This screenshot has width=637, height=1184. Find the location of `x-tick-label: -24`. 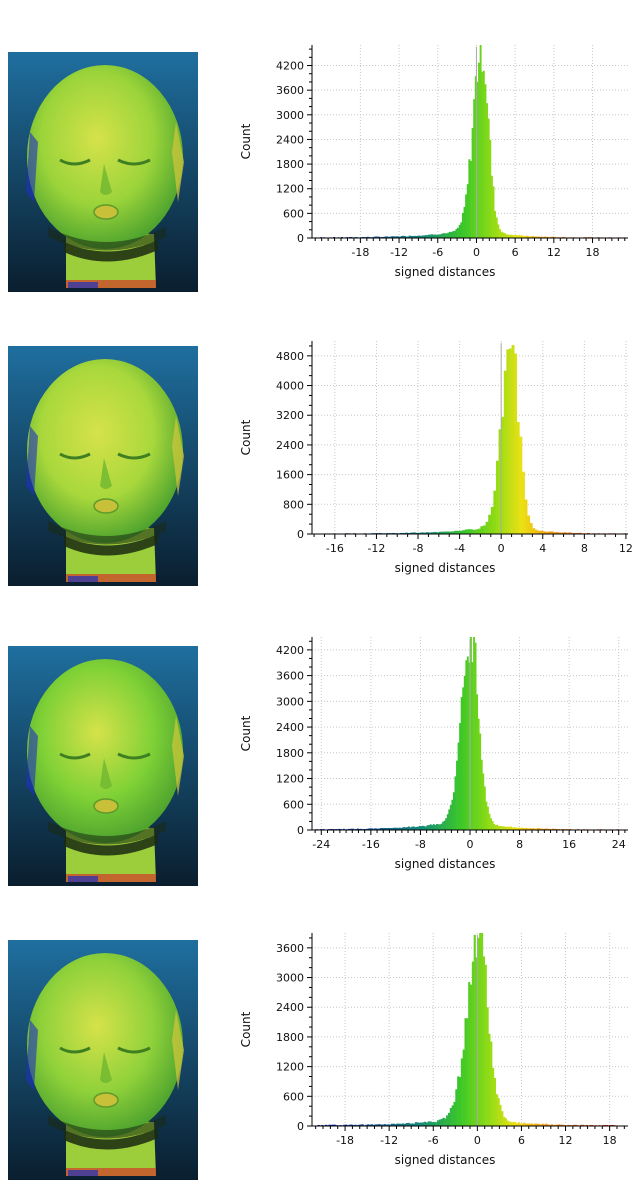

x-tick-label: -24 is located at coordinates (321, 844).